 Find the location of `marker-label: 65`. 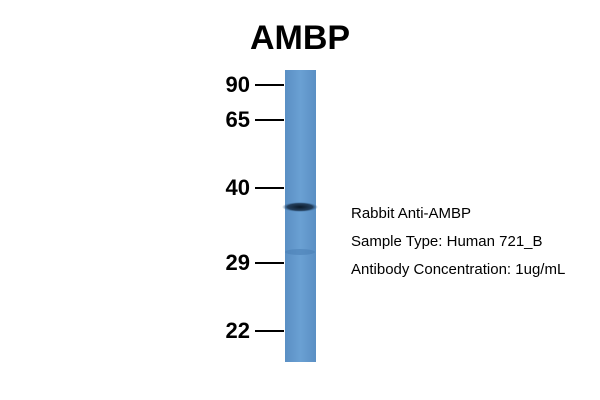

marker-label: 65 is located at coordinates (238, 119).